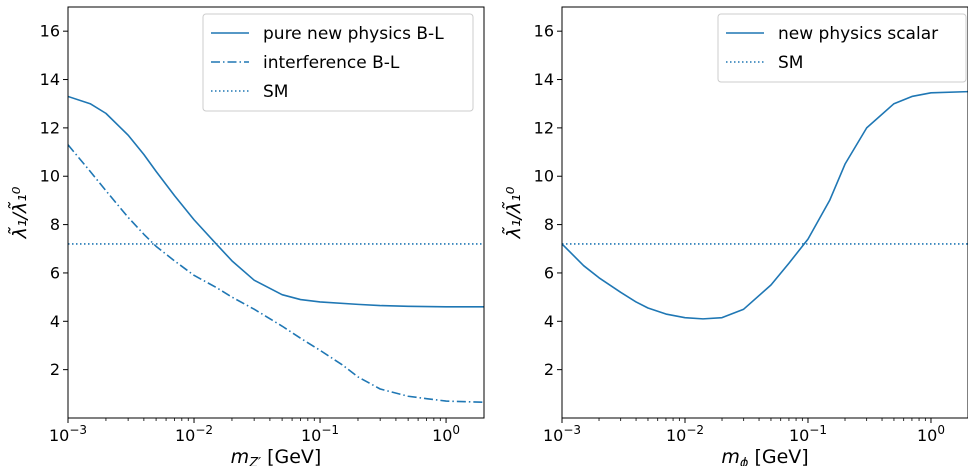 The image size is (968, 466). I want to click on legend: pure new physics B-L interference B-L SM, so click(338, 62).